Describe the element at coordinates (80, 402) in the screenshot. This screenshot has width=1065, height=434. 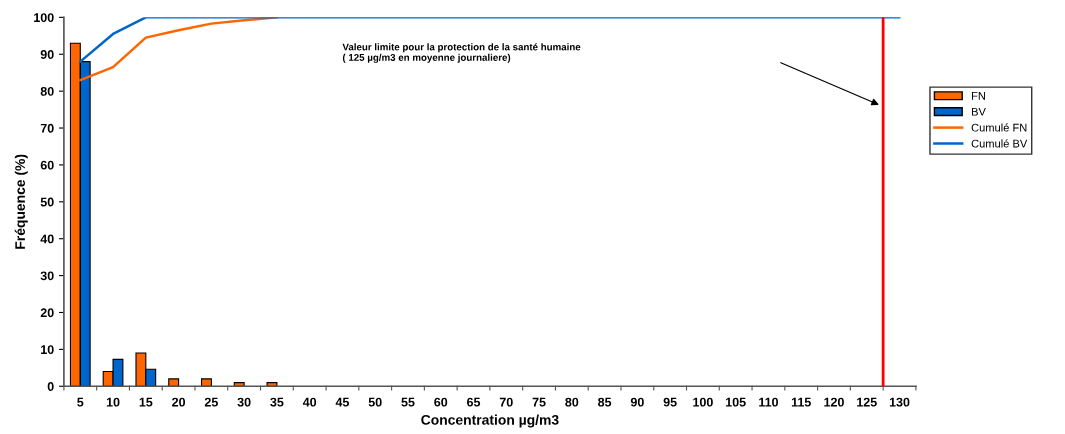
I see `x-tick-label: 5` at that location.